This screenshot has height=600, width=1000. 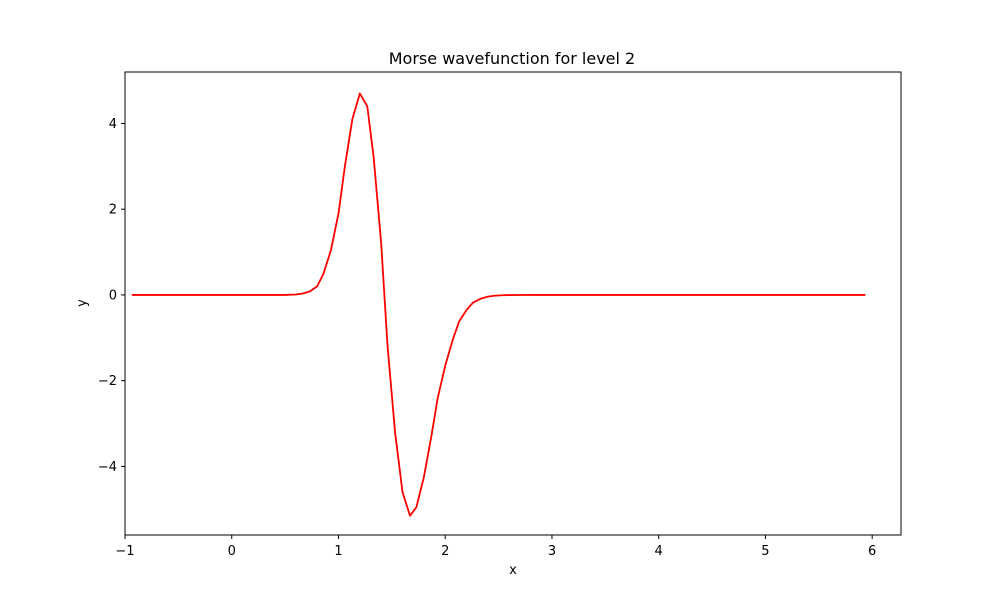 I want to click on x-axis-ticks: −1 0 1 2 3 4 5 6, so click(x=495, y=547).